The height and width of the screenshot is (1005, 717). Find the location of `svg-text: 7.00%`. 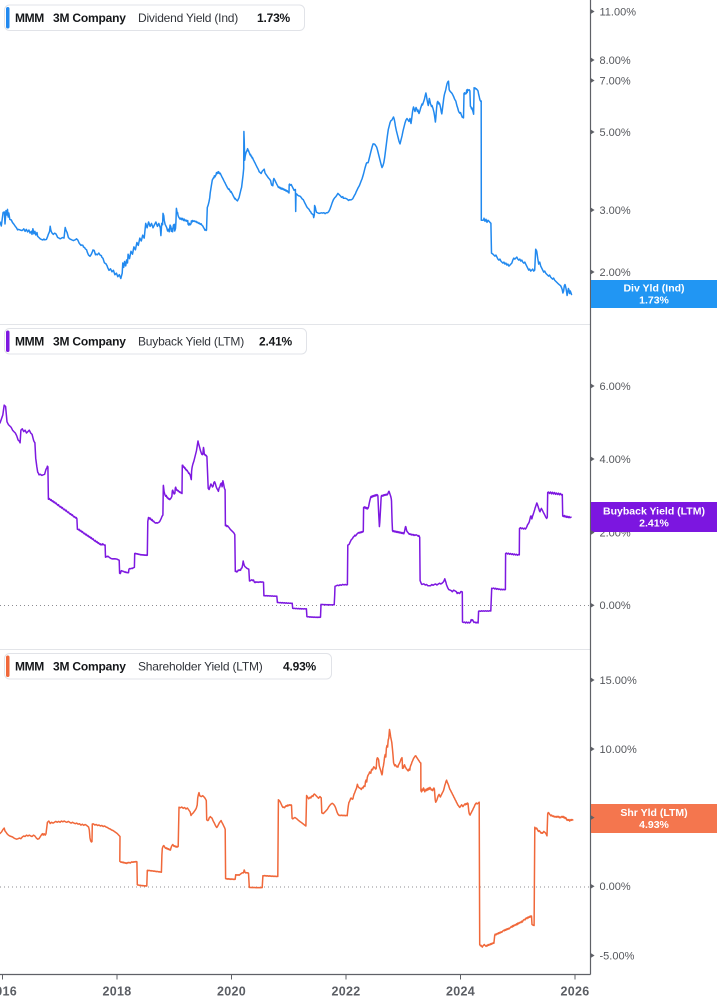

svg-text: 7.00% is located at coordinates (615, 81).